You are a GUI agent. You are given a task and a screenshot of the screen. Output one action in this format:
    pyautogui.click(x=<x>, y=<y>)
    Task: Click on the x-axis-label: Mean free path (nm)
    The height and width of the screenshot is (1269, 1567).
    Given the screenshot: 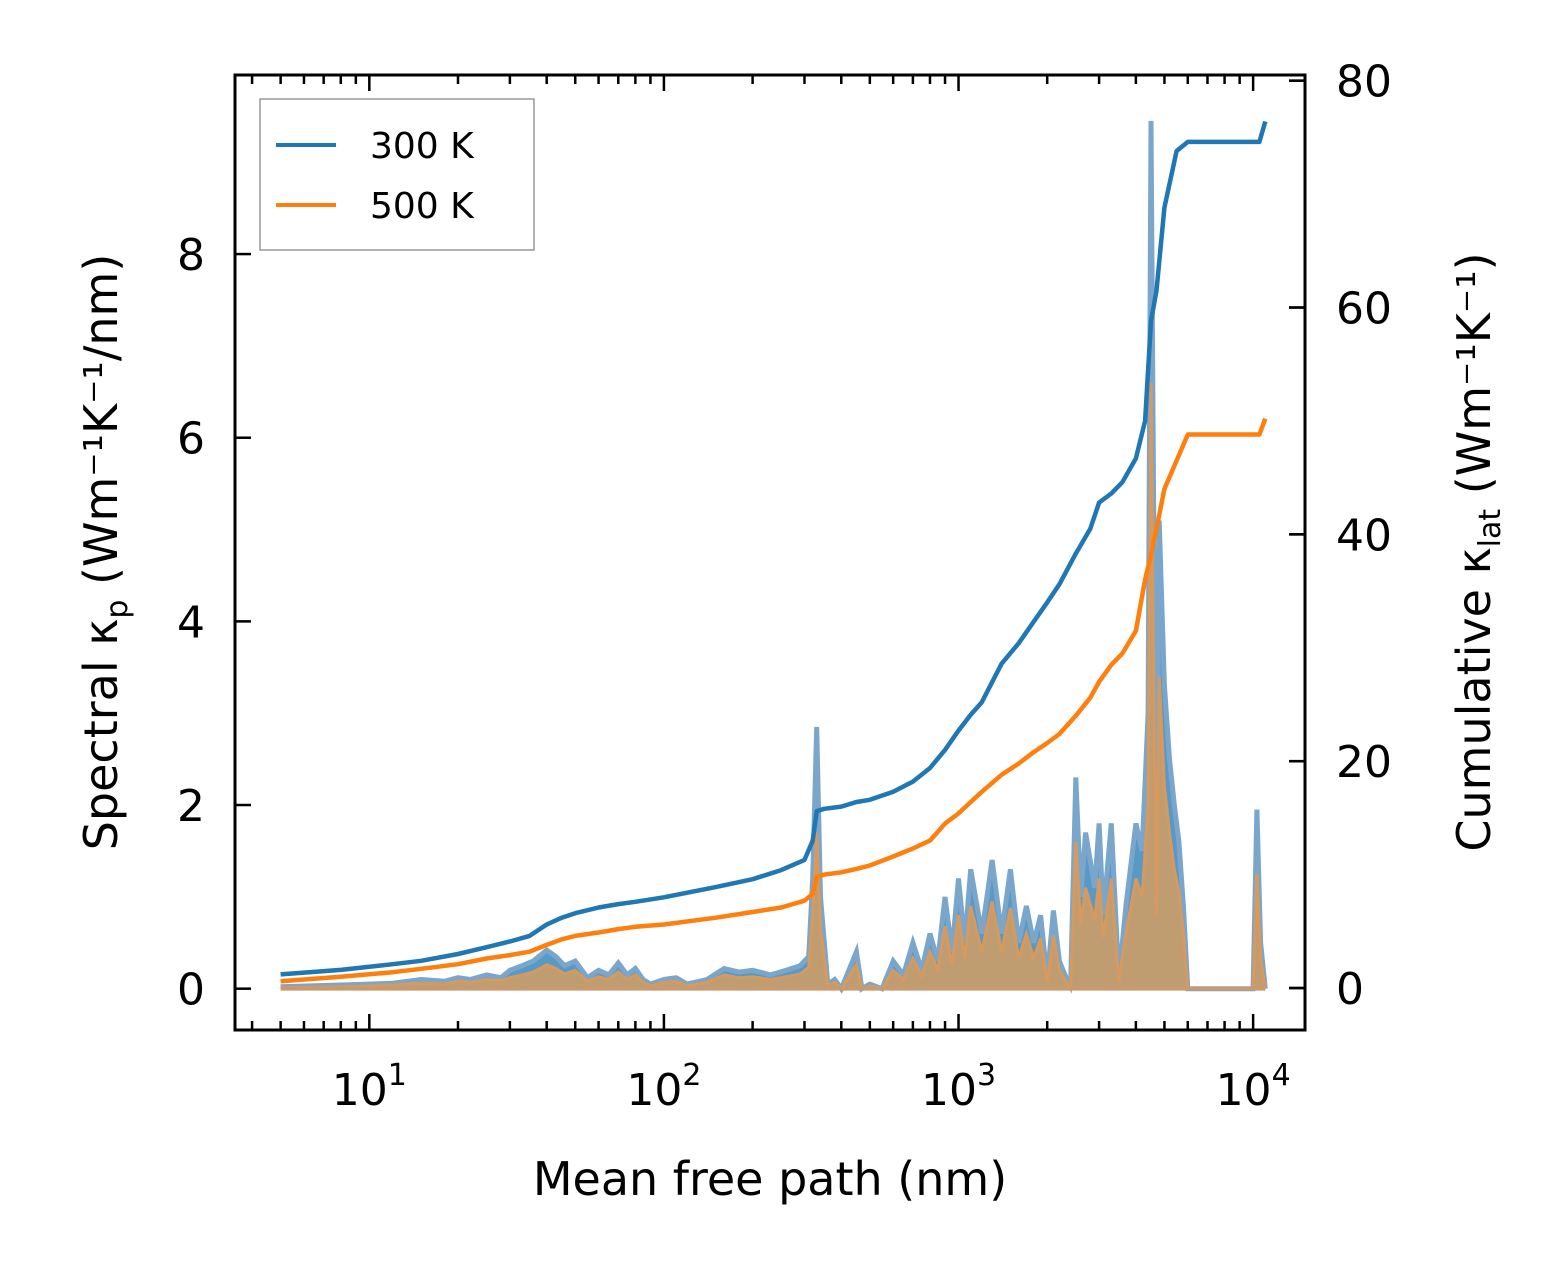 What is the action you would take?
    pyautogui.click(x=770, y=1179)
    